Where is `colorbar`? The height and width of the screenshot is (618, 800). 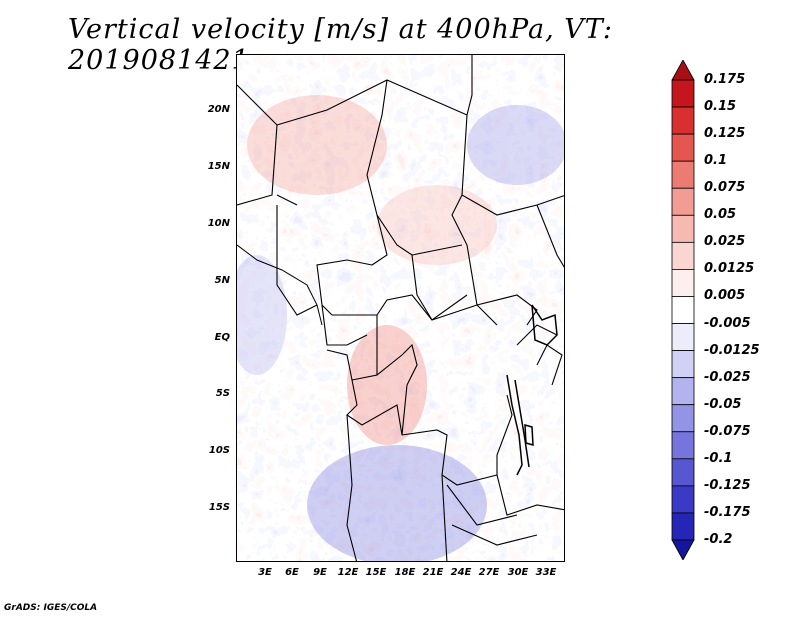
colorbar is located at coordinates (683, 310).